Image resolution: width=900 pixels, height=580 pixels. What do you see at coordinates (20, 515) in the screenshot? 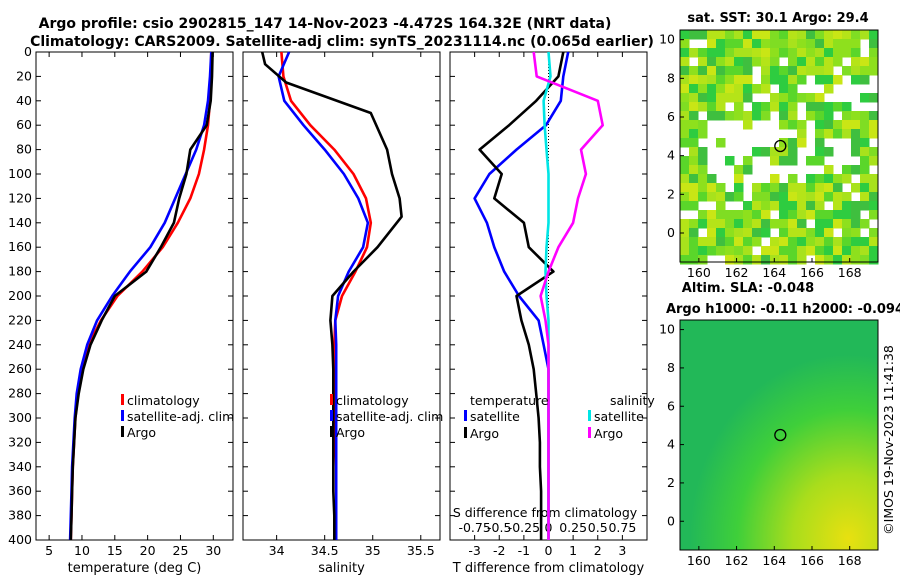
I see `depth-tick-label: 380` at bounding box center [20, 515].